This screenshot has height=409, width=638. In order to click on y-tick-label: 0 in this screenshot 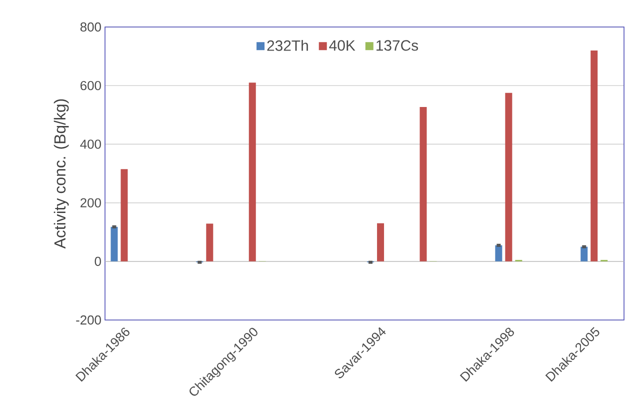, I will do `click(97, 261)`.